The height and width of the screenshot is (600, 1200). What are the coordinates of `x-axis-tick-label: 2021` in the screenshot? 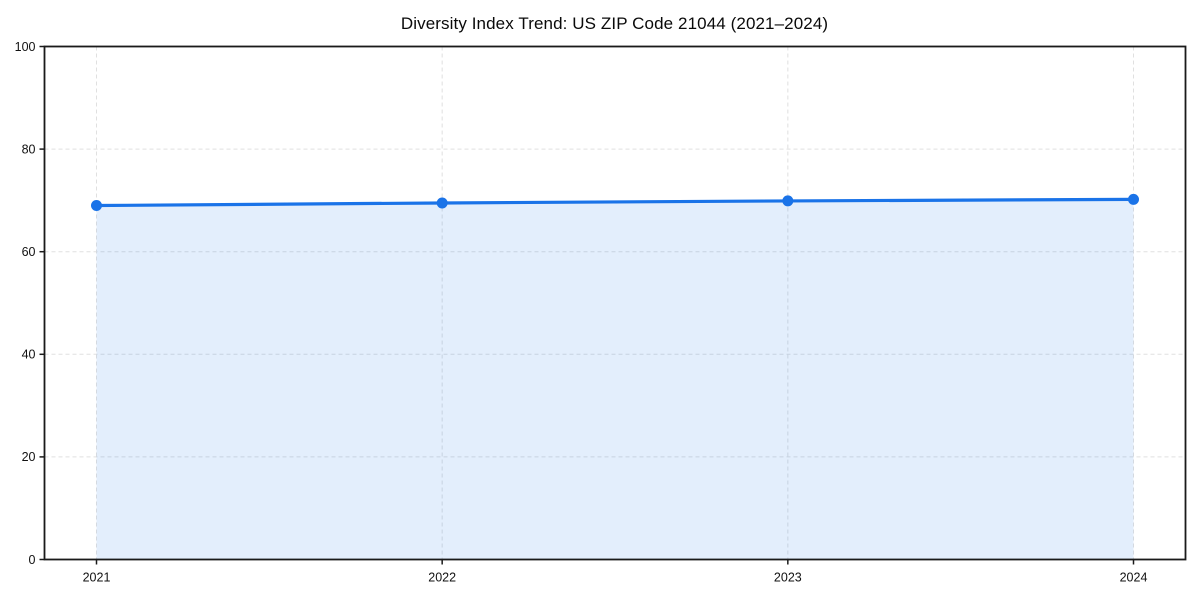 It's located at (97, 578).